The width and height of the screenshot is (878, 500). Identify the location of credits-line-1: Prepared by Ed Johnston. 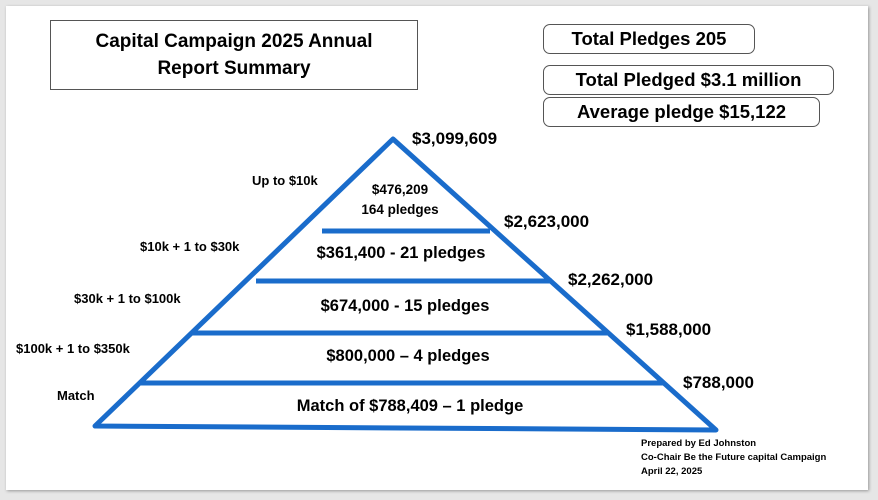
(699, 443).